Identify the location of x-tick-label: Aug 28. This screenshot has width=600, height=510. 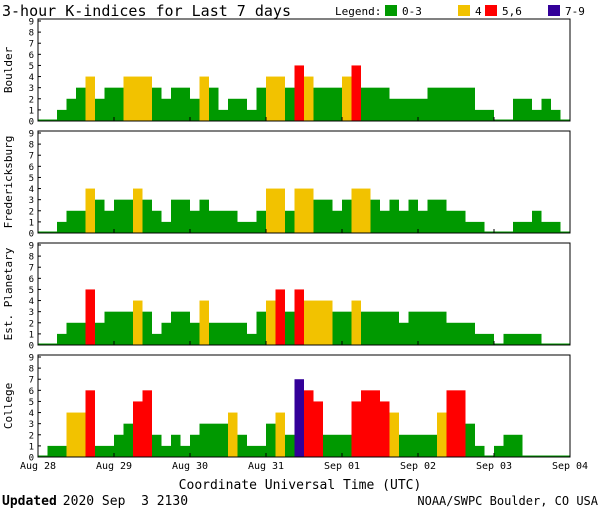
(38, 466).